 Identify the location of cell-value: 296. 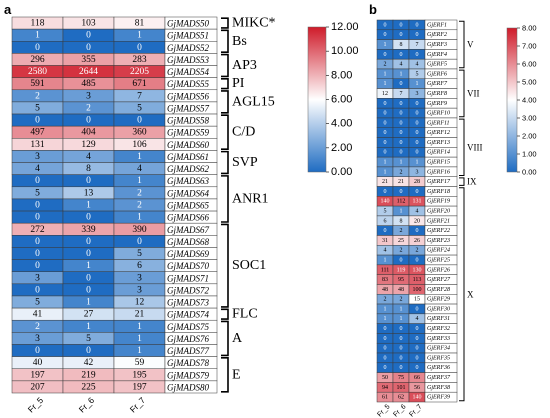
(37, 60).